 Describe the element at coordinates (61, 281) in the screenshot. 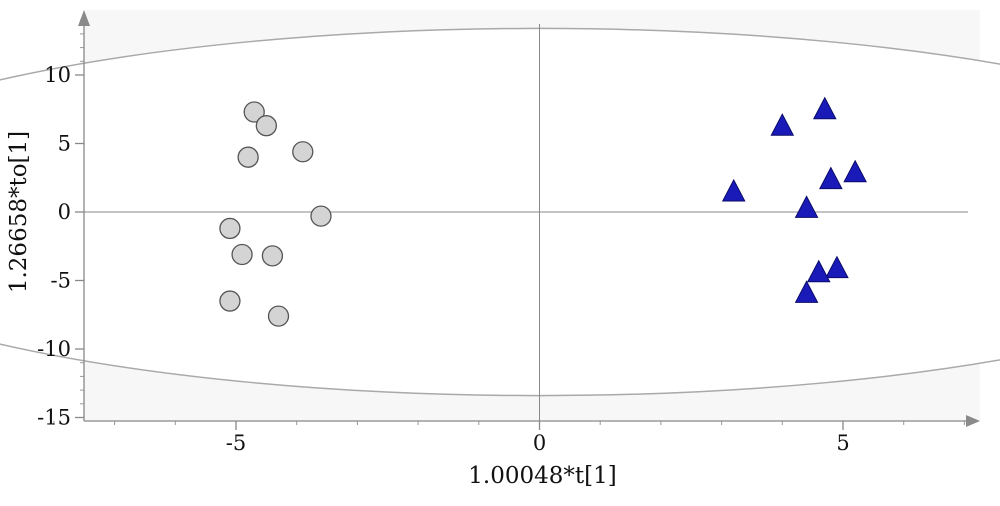

I see `y-tick-label: -5` at that location.